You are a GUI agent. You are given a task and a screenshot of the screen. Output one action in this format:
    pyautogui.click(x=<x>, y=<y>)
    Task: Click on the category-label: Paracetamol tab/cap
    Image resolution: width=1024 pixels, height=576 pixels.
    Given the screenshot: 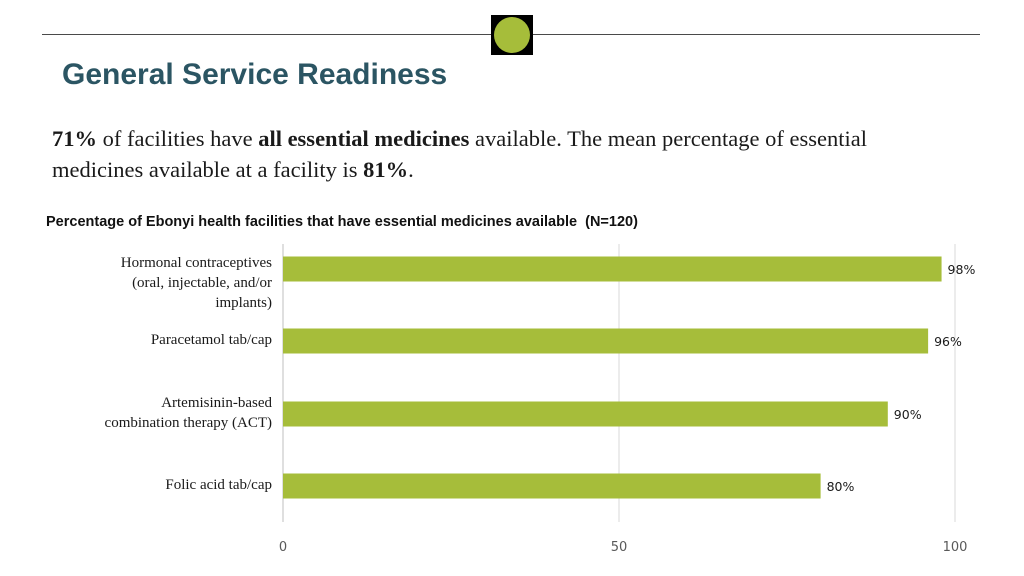 What is the action you would take?
    pyautogui.click(x=211, y=340)
    